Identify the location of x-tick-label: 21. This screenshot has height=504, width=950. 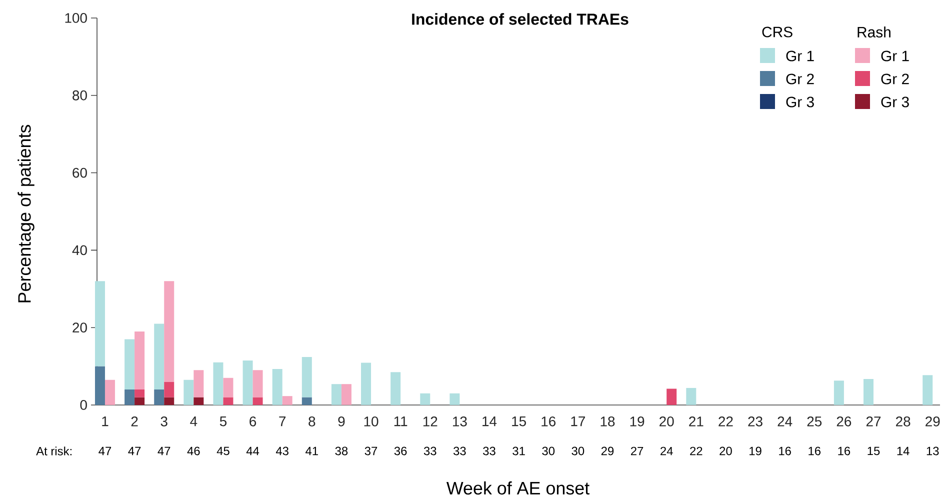
(696, 421).